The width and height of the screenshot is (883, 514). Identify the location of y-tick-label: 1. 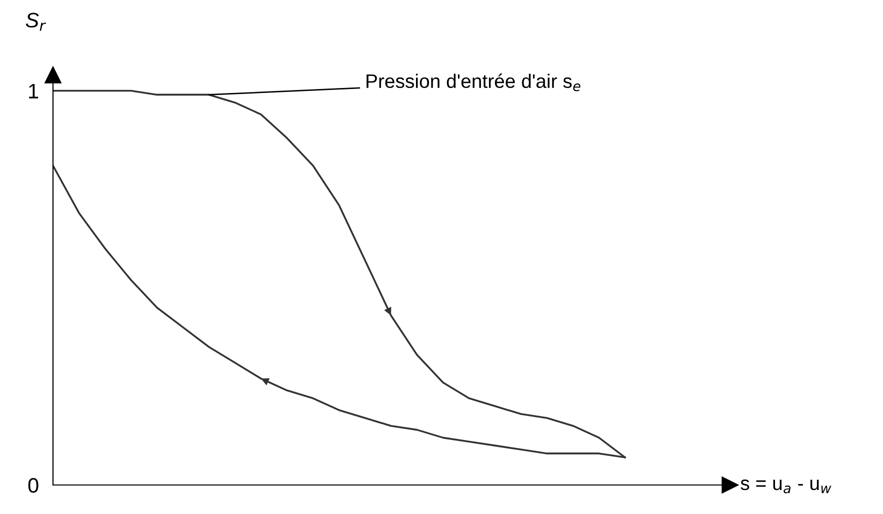
(33, 91).